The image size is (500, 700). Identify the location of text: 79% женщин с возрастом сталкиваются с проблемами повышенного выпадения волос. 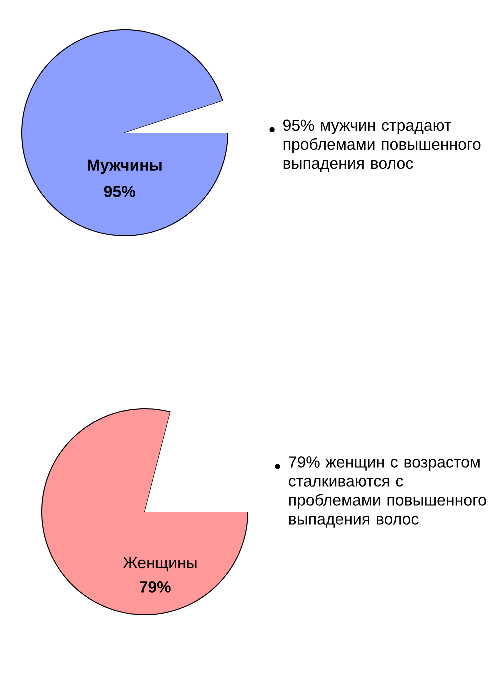
(387, 492).